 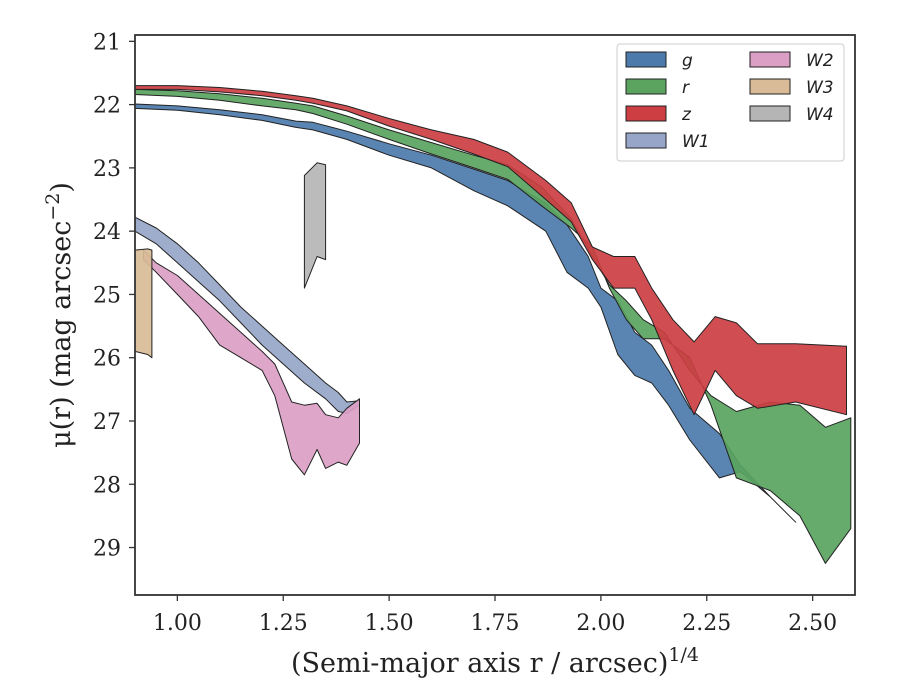 What do you see at coordinates (646, 113) in the screenshot?
I see `legend-swatch-z` at bounding box center [646, 113].